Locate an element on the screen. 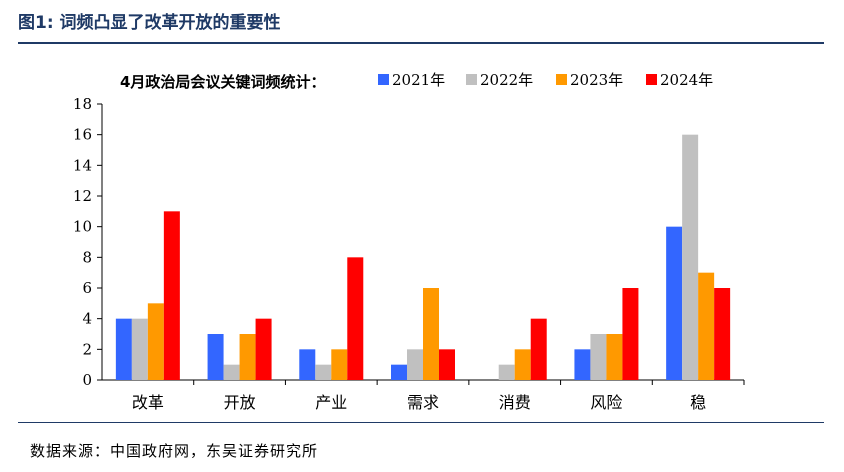 Image resolution: width=844 pixels, height=472 pixels. x-tick-label-3: 需求 is located at coordinates (423, 402).